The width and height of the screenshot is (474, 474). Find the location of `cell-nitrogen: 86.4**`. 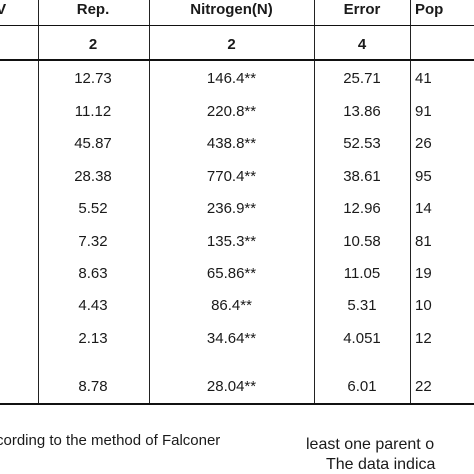

cell-nitrogen: 86.4** is located at coordinates (231, 305).